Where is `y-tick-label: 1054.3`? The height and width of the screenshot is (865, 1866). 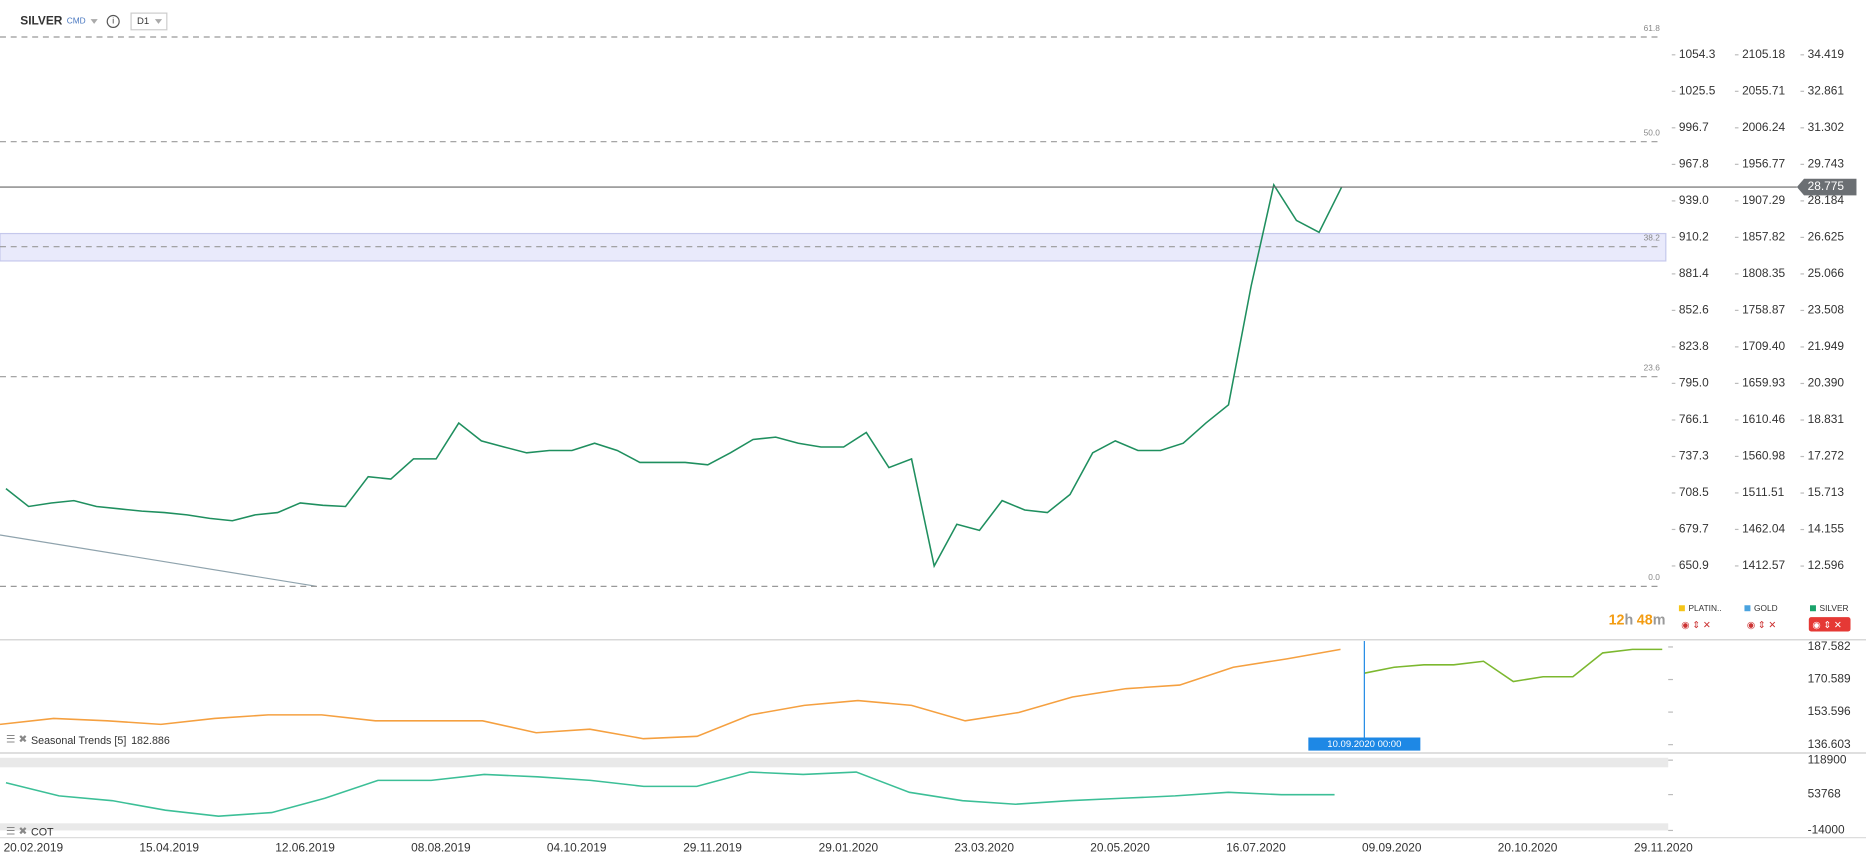 y-tick-label: 1054.3 is located at coordinates (1697, 54).